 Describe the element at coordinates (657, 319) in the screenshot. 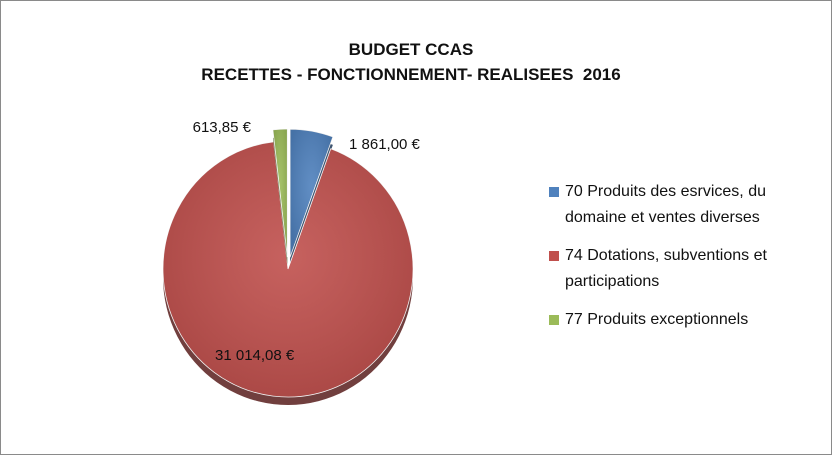

I see `legend-label-77: 77 Produits exceptionnels` at that location.